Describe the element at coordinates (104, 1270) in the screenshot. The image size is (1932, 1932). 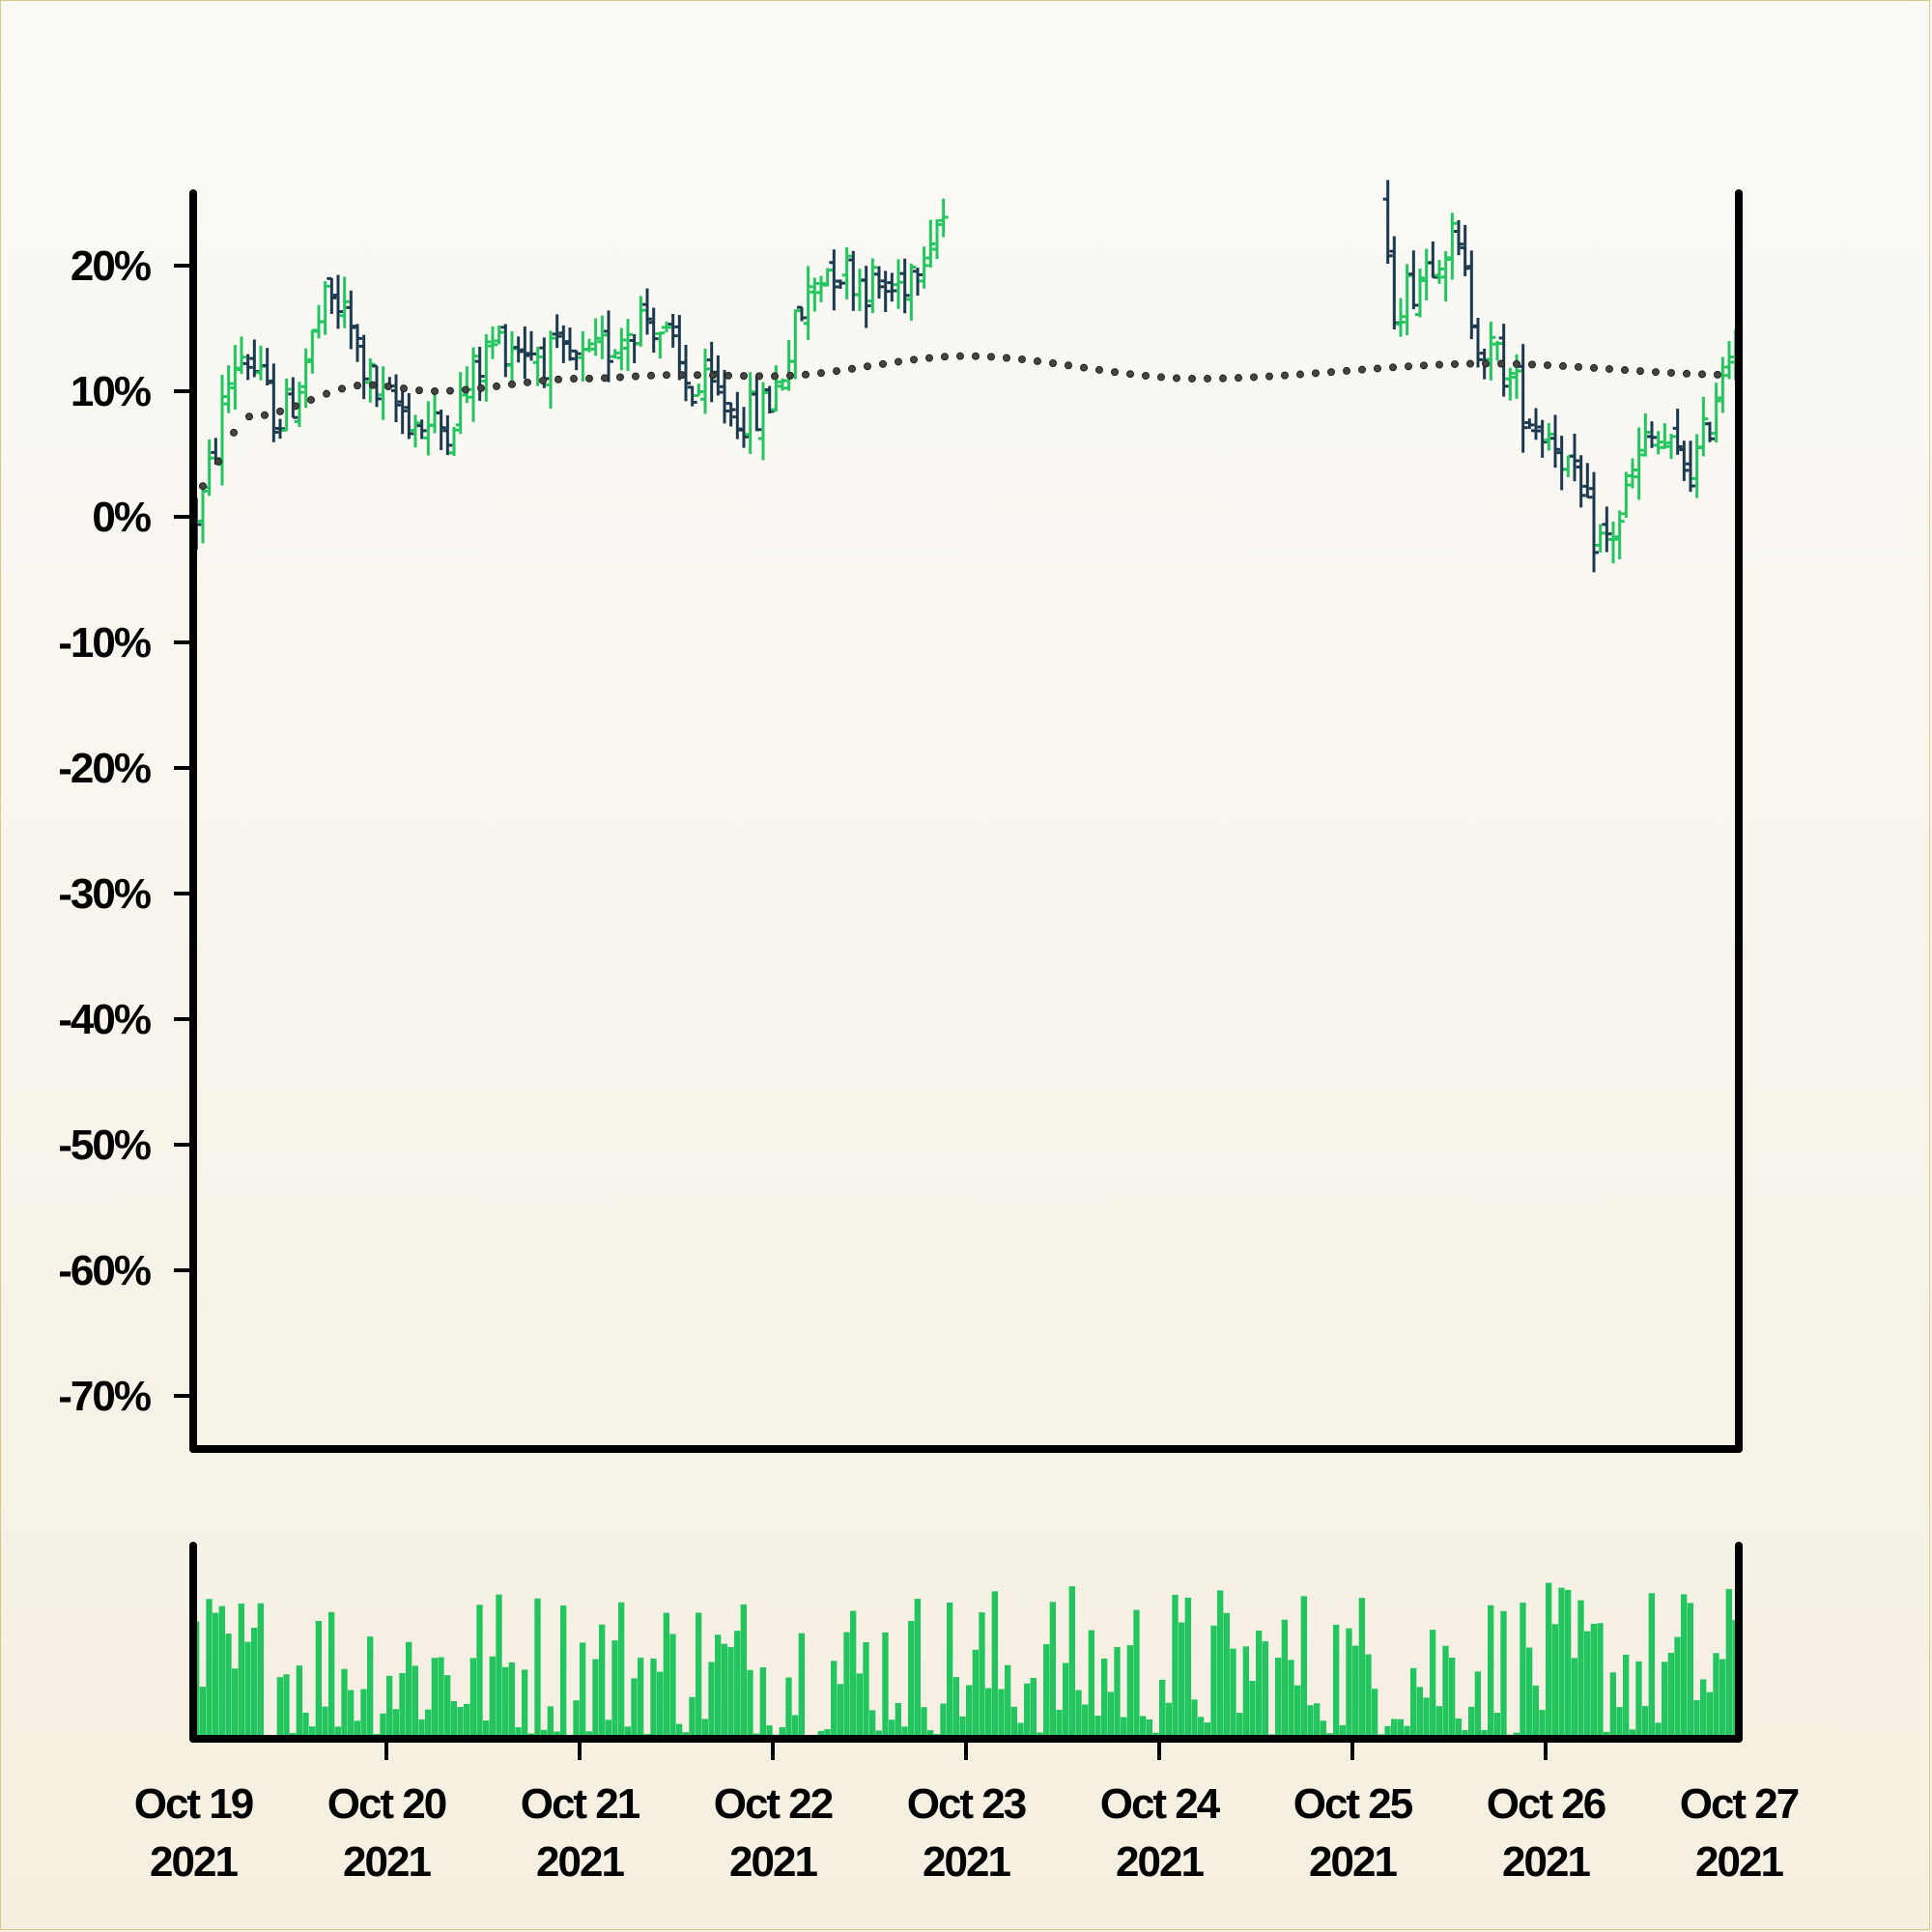
I see `y-tick-label: -60%` at that location.